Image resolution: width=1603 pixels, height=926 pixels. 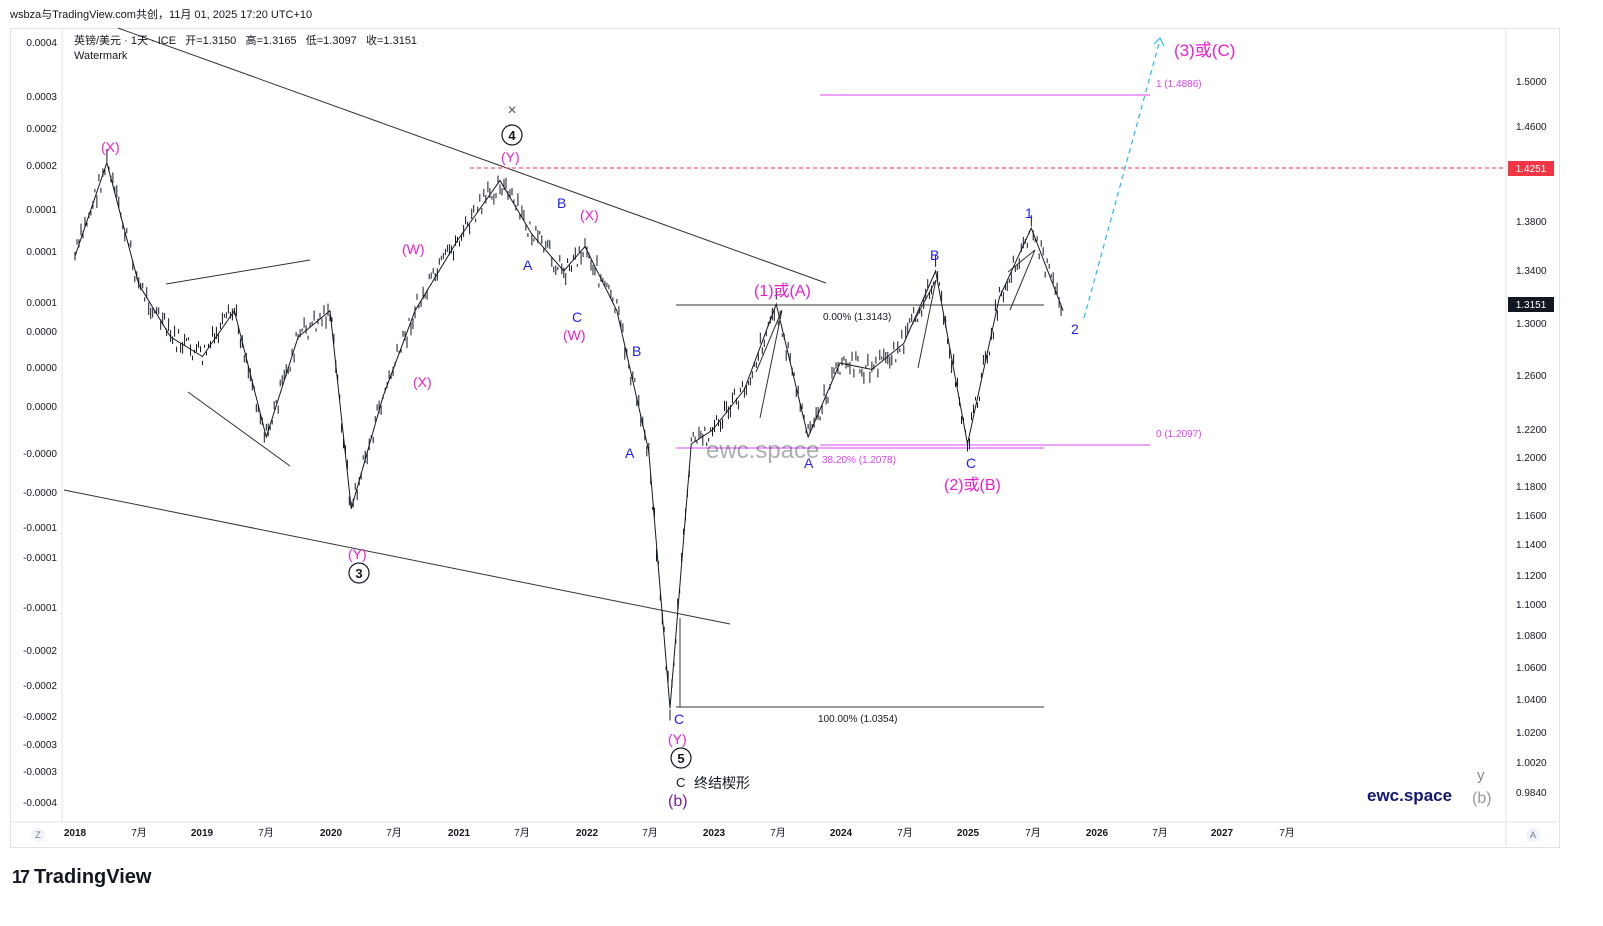 I want to click on wave-x-2022: (X), so click(x=589, y=215).